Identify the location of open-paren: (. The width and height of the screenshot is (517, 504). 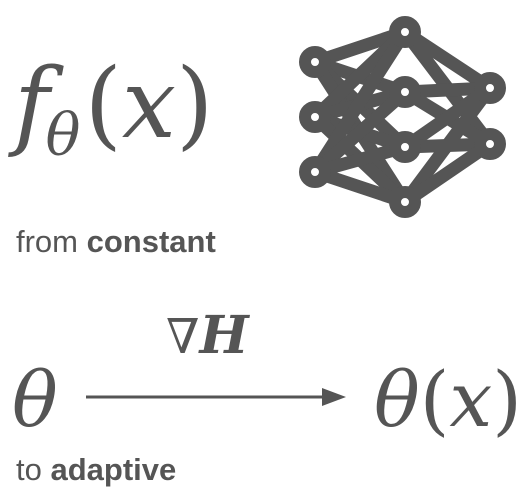
(103, 104).